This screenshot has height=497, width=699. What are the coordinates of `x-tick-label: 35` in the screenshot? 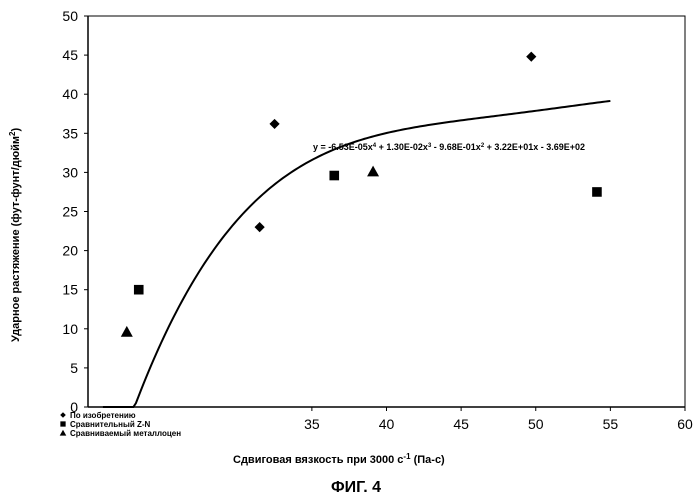 It's located at (312, 424).